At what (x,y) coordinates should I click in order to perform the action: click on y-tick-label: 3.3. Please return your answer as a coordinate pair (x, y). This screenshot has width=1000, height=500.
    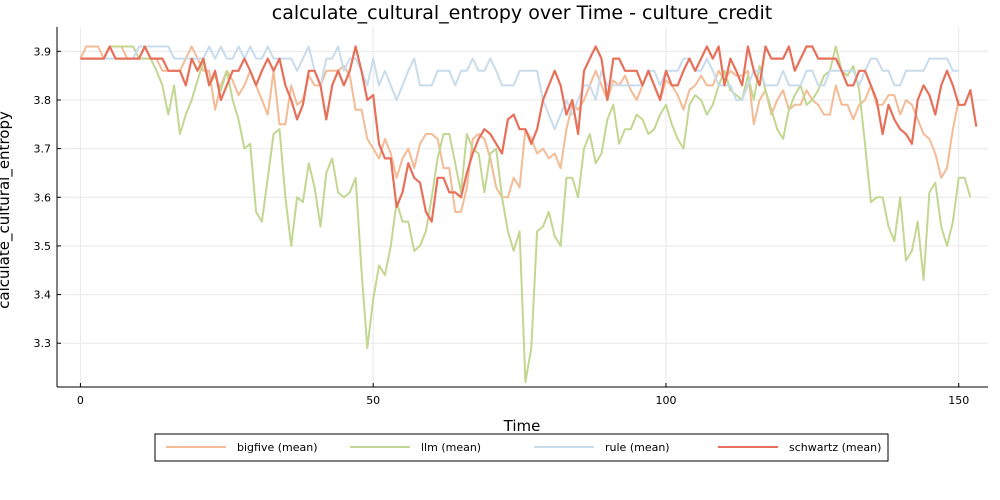
    Looking at the image, I should click on (43, 343).